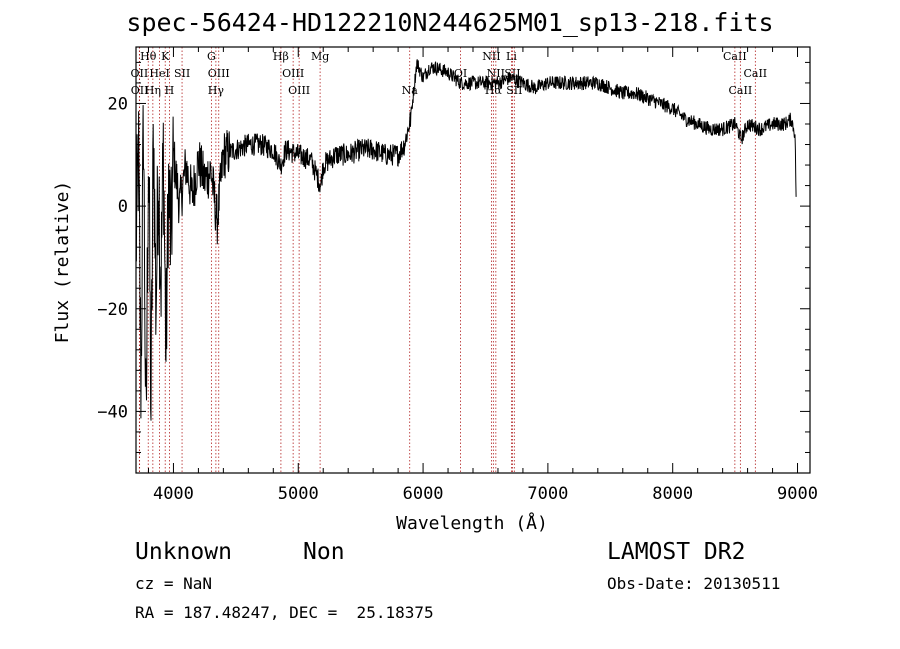 The image size is (900, 649). What do you see at coordinates (219, 73) in the screenshot?
I see `line-marker-label-11: OIII` at bounding box center [219, 73].